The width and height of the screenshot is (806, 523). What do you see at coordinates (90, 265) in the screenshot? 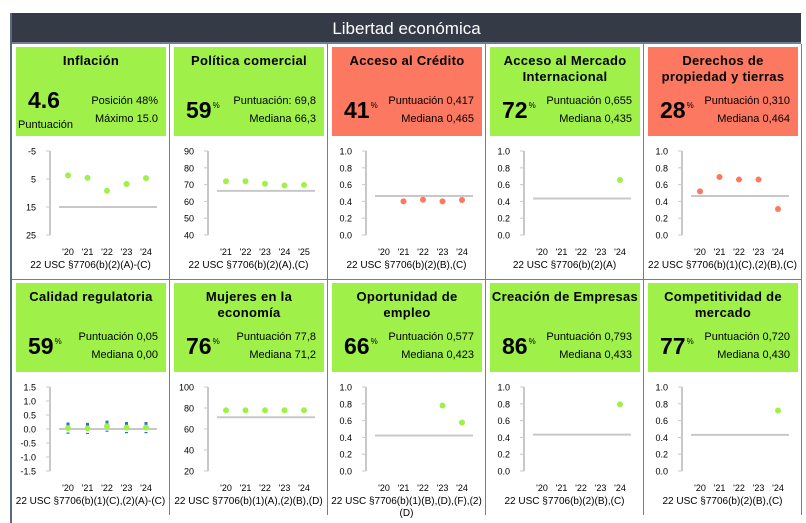
I see `legal-citation: 22 USC §7706(b)(2)(A)-(C)` at bounding box center [90, 265].